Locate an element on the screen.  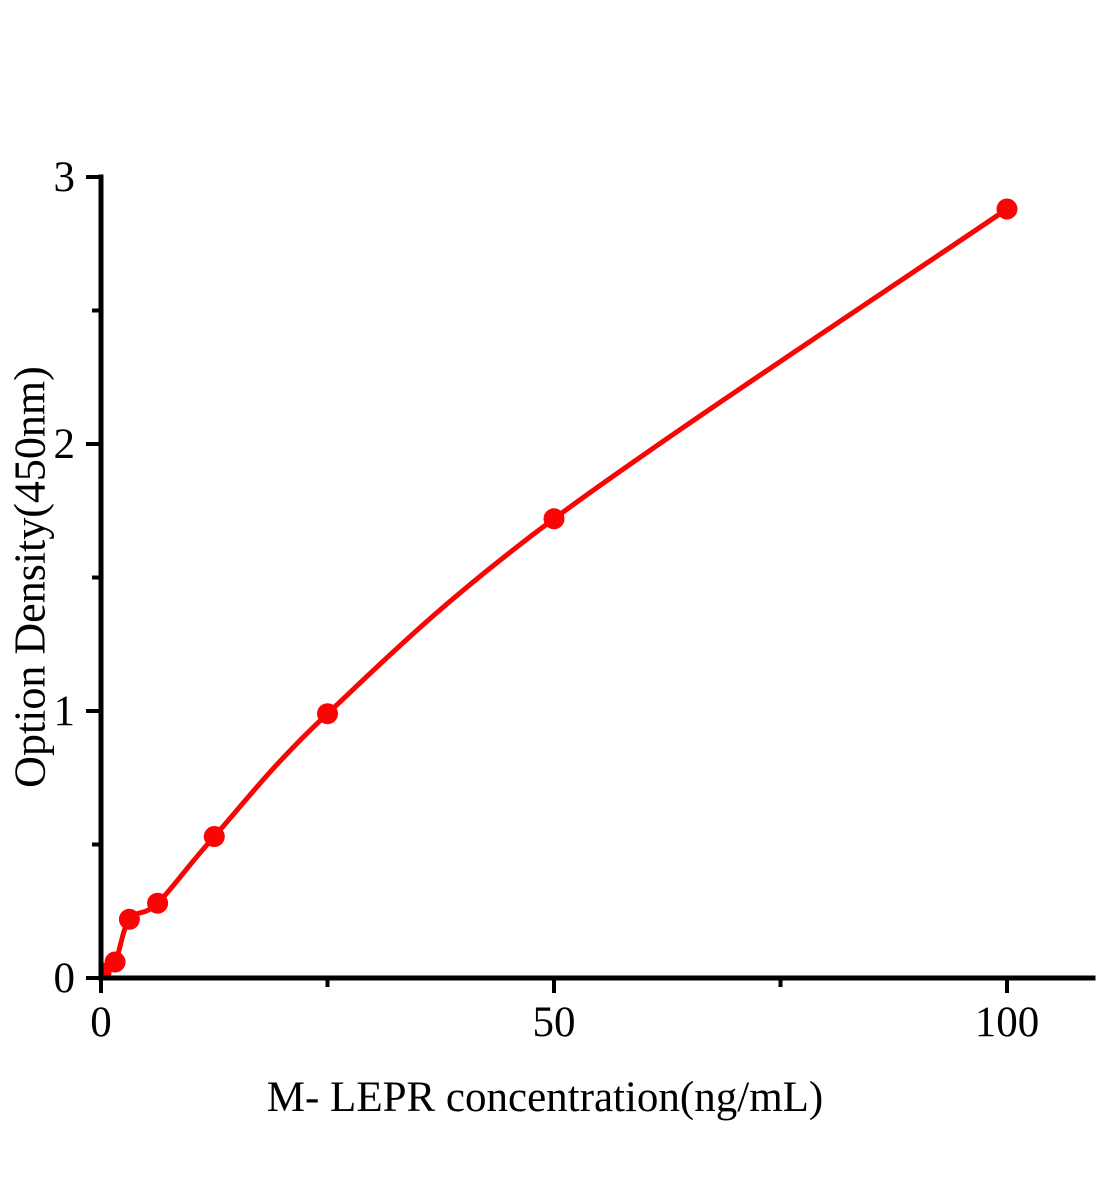
y-tick-label: 0 is located at coordinates (65, 978).